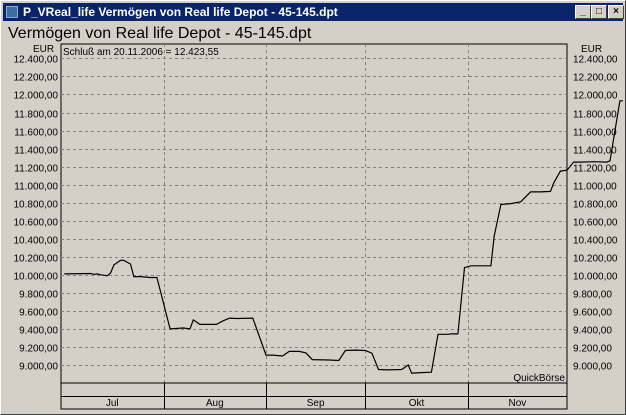 The width and height of the screenshot is (626, 415). Describe the element at coordinates (539, 378) in the screenshot. I see `watermark: QuickBörse` at that location.